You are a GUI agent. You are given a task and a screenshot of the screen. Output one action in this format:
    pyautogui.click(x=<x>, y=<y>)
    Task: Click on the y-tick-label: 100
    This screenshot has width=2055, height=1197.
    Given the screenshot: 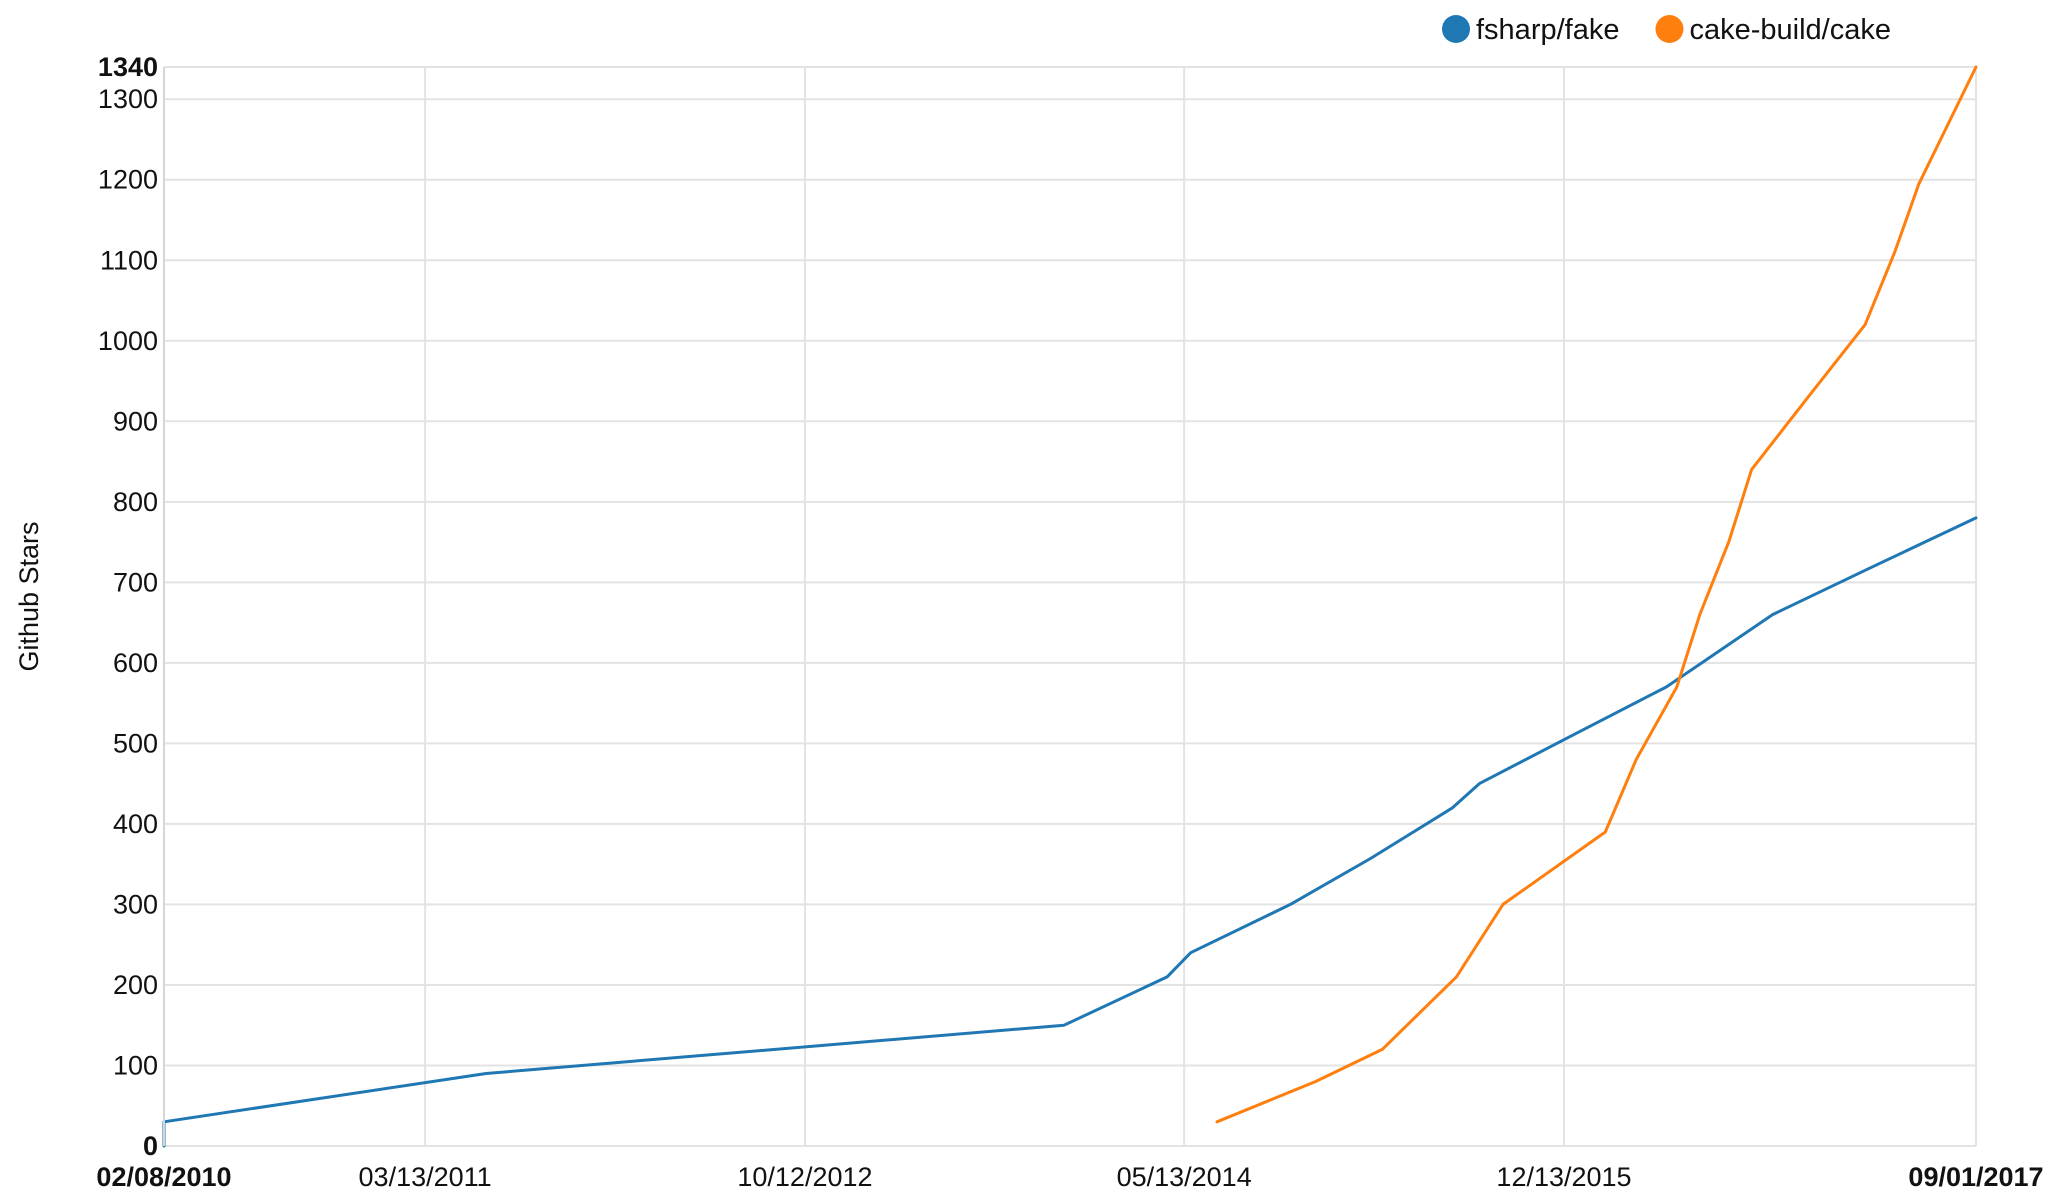 What is the action you would take?
    pyautogui.click(x=135, y=1065)
    